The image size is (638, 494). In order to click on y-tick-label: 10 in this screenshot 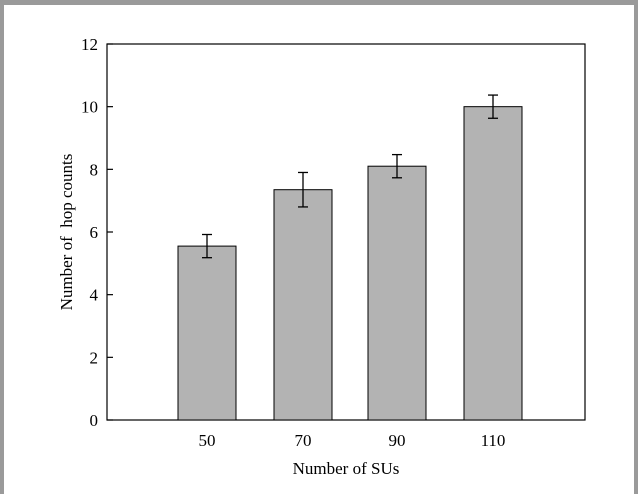, I will do `click(89, 107)`.